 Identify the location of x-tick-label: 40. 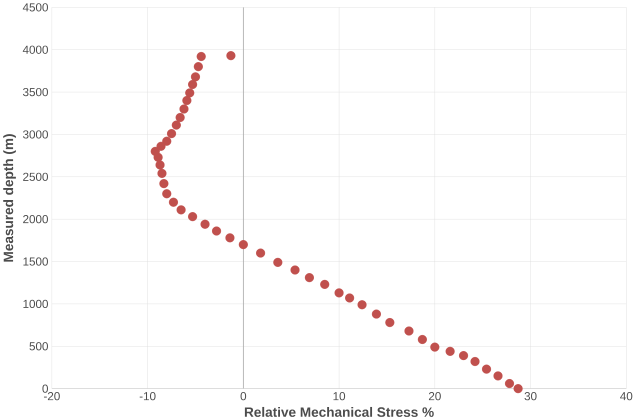
(626, 396).